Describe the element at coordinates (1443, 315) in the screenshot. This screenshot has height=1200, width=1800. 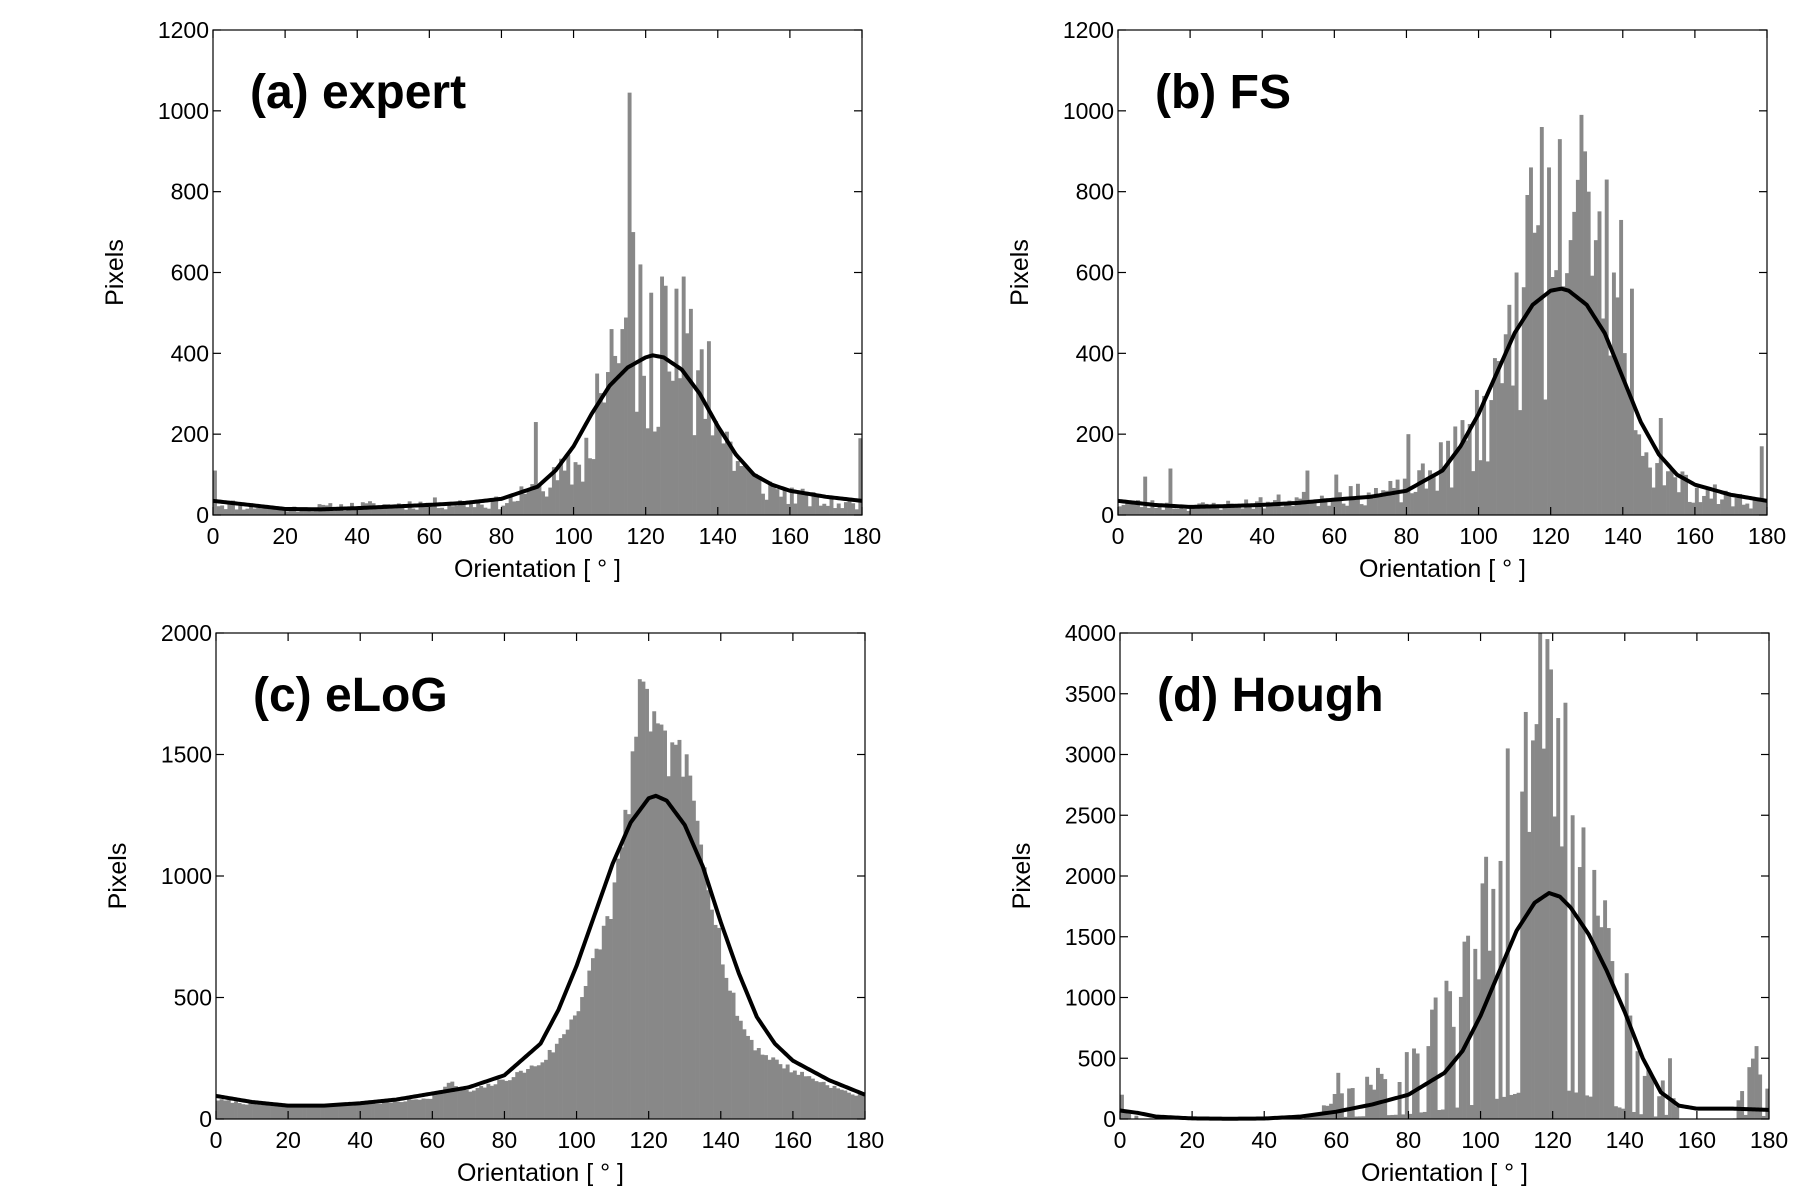
I see `histogram-bars` at that location.